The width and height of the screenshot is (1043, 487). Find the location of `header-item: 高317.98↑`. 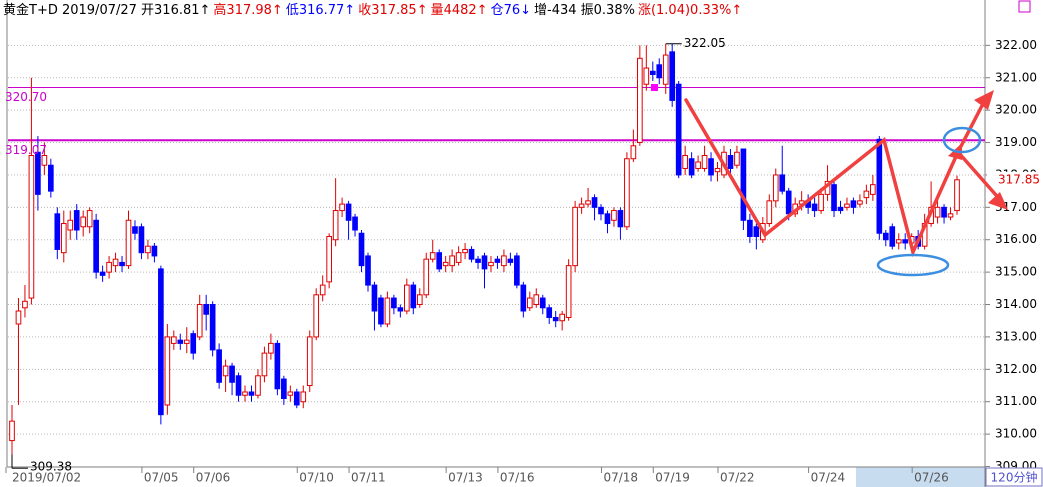

header-item: 高317.98↑ is located at coordinates (247, 10).